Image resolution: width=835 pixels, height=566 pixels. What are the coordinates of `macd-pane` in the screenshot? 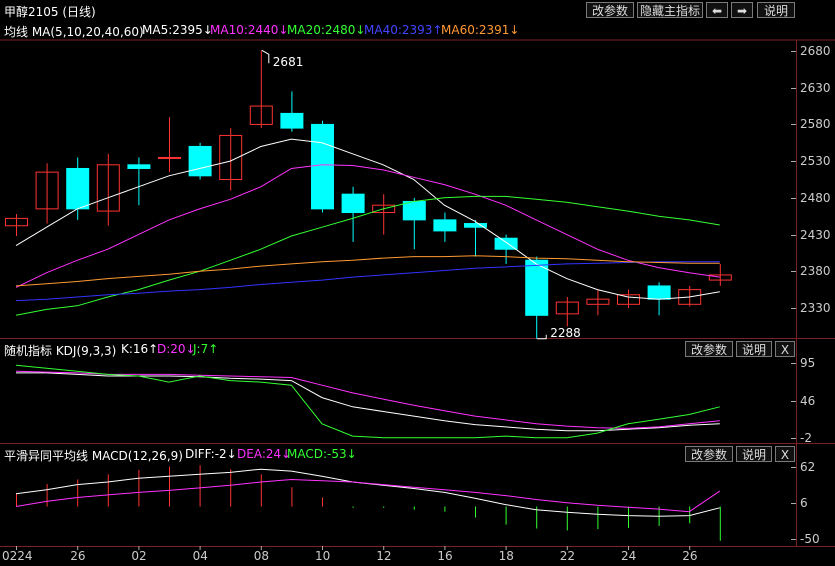 It's located at (405, 503).